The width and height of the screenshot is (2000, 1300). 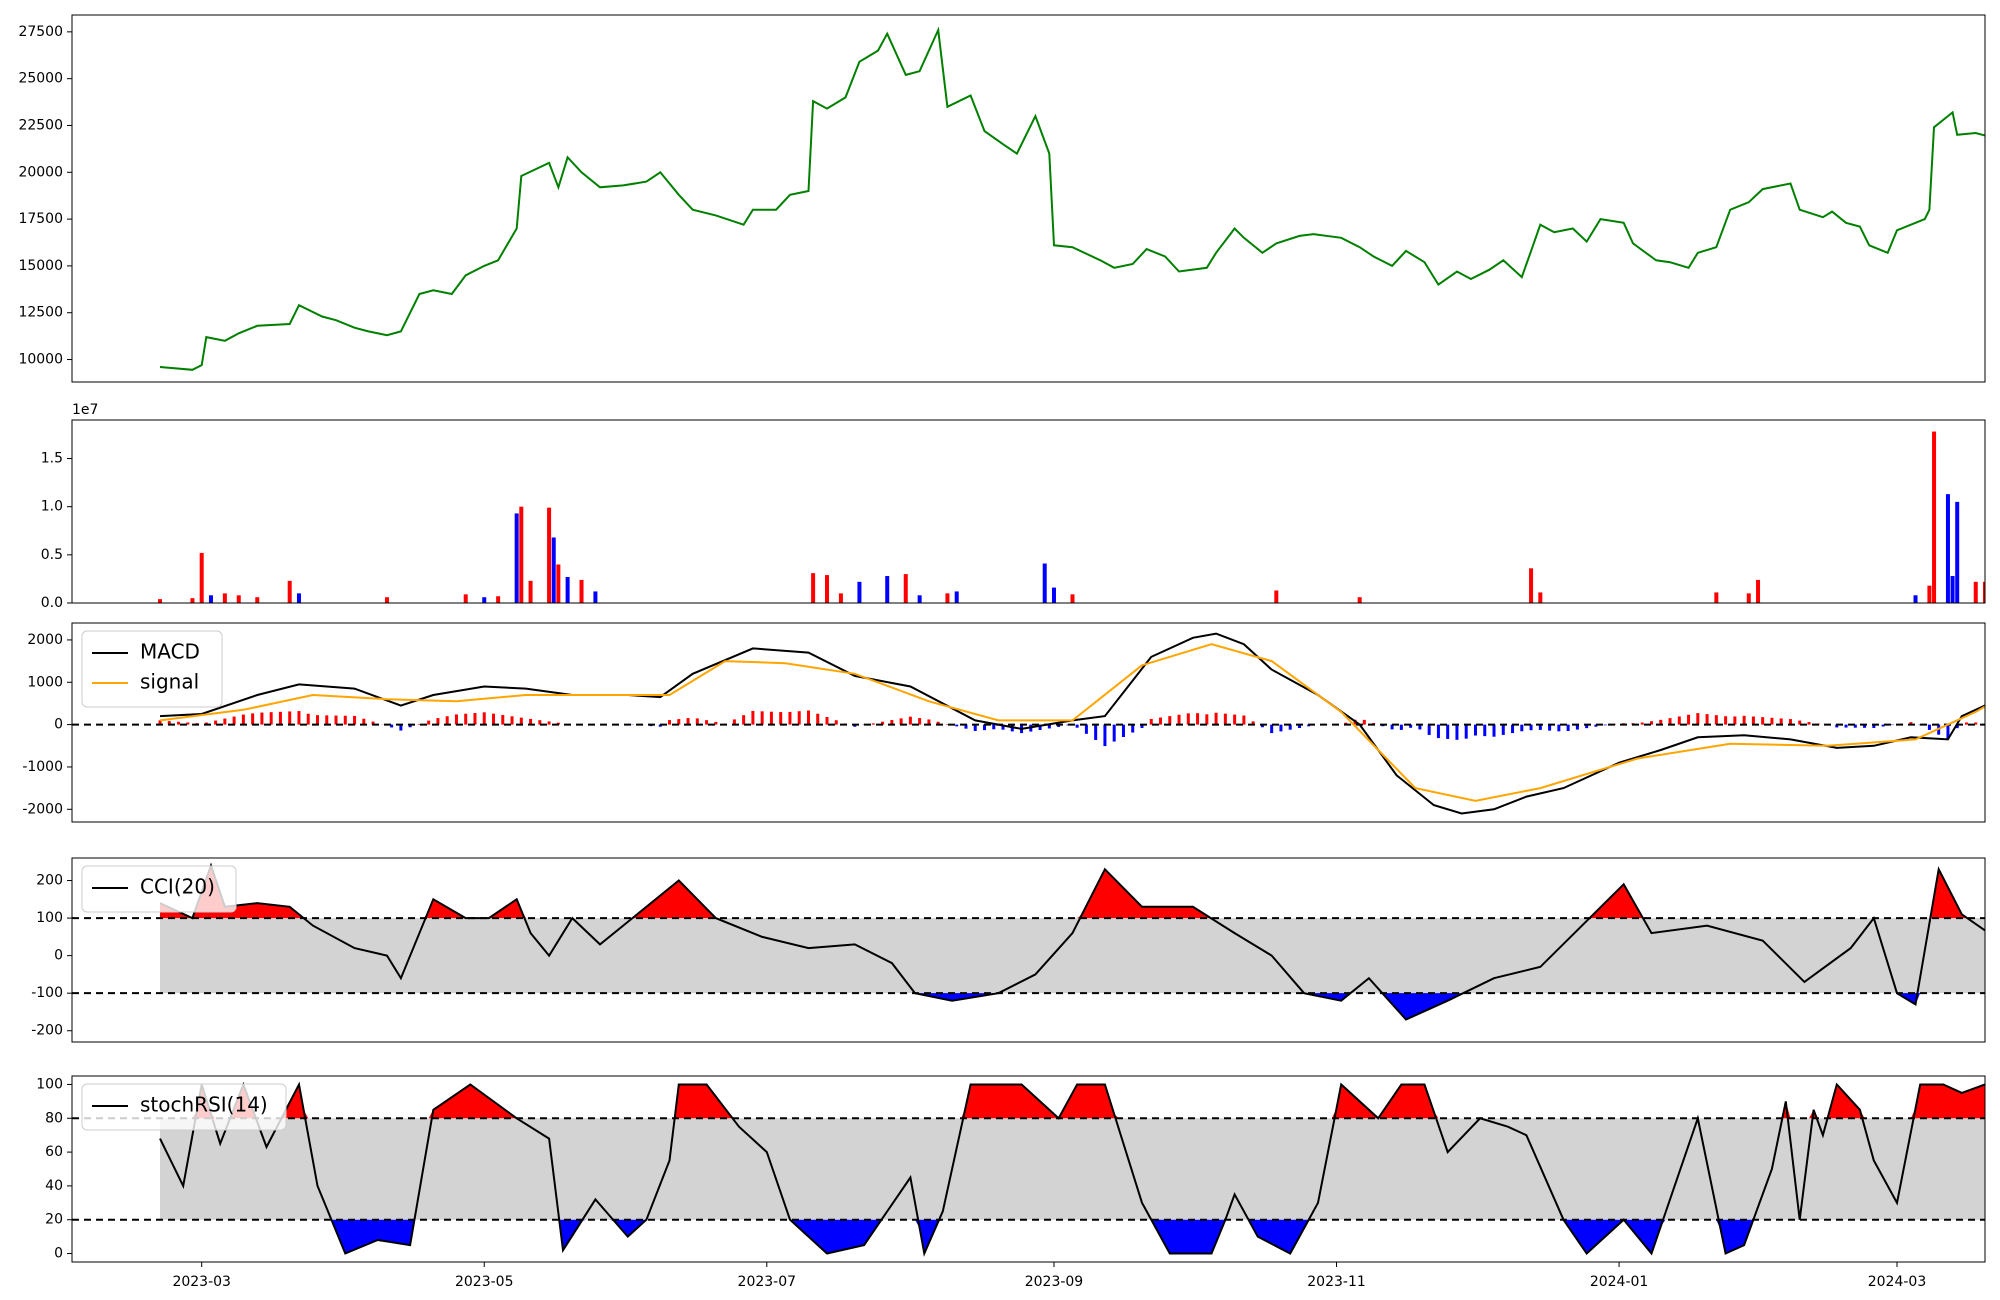 I want to click on x-tick-label: 2024-01, so click(x=1619, y=1282).